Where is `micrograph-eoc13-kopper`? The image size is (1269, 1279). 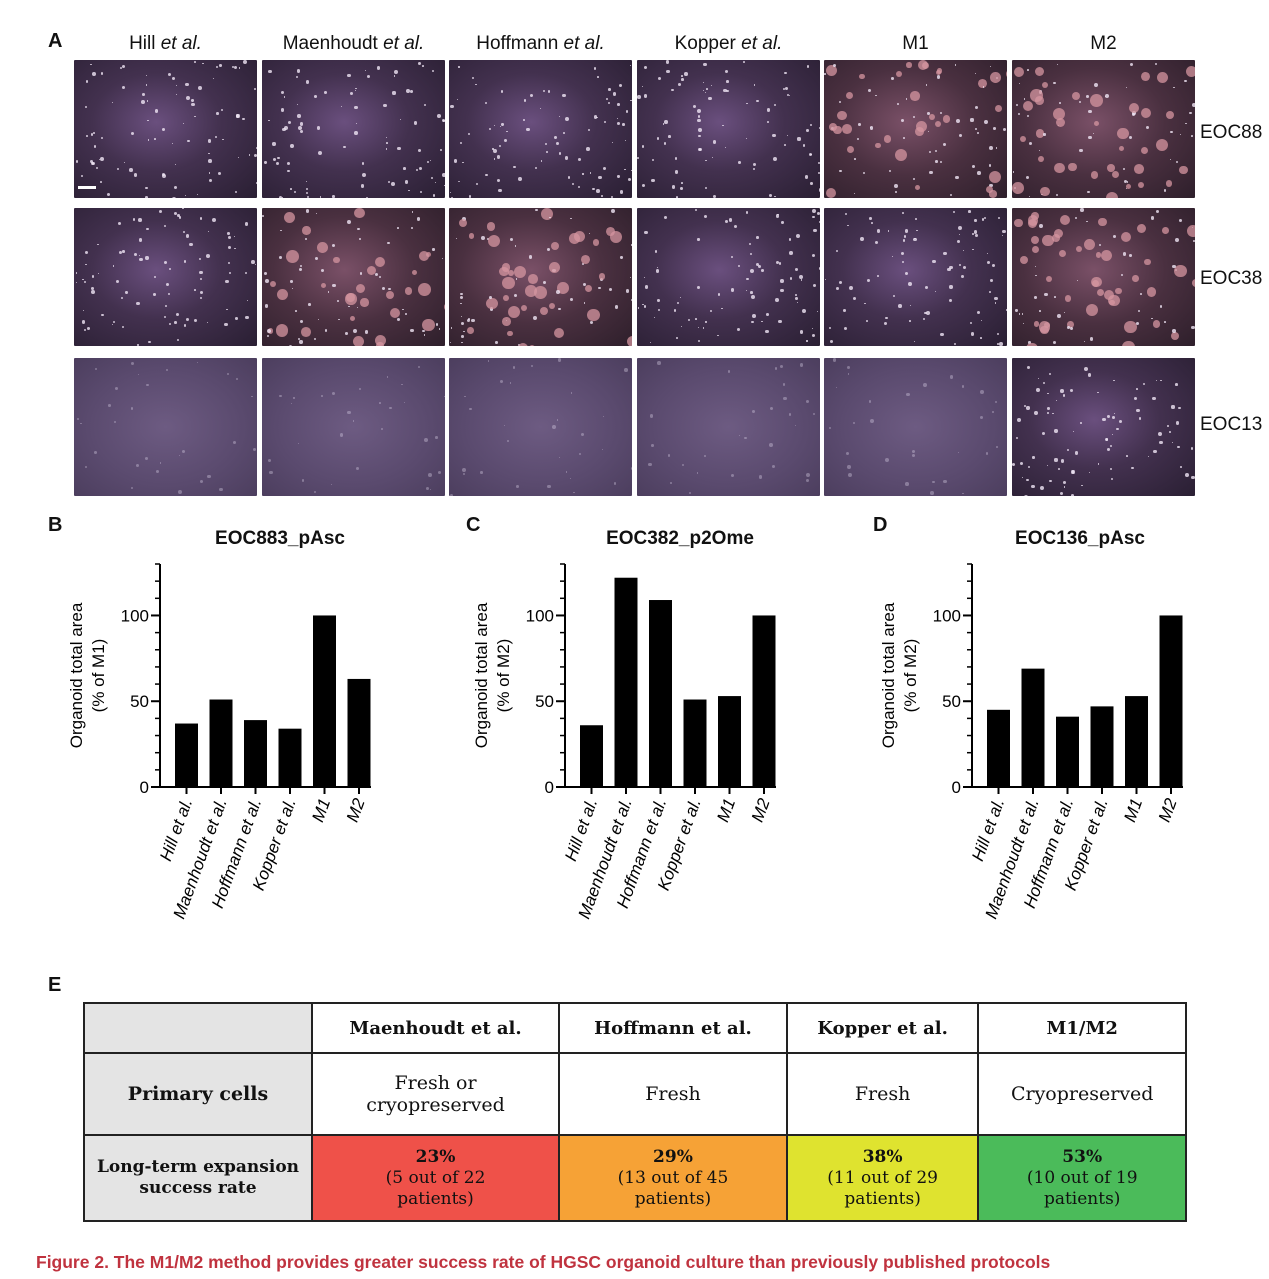 micrograph-eoc13-kopper is located at coordinates (728, 427).